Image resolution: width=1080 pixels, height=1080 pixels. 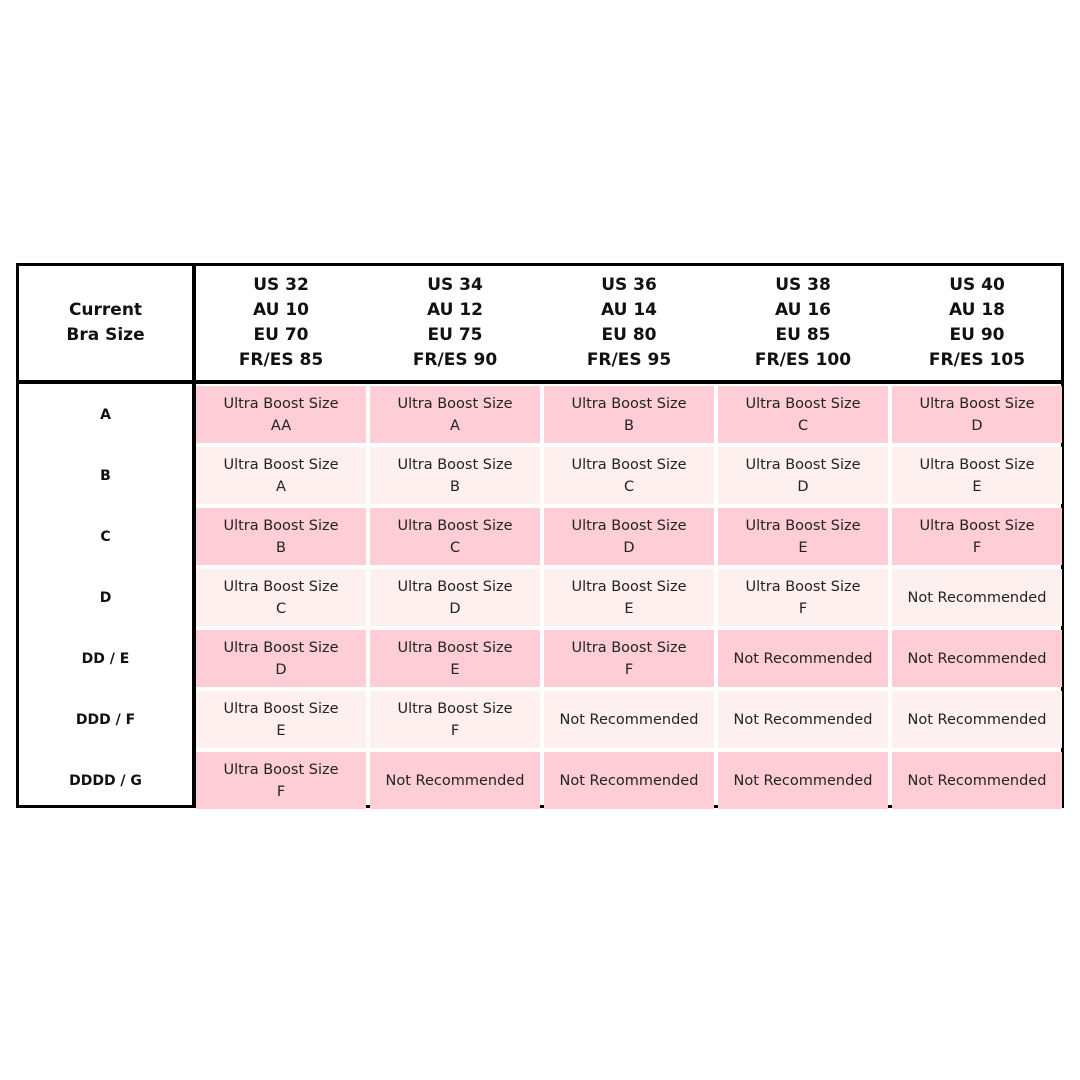 I want to click on row-label: DD / E, so click(x=105, y=658).